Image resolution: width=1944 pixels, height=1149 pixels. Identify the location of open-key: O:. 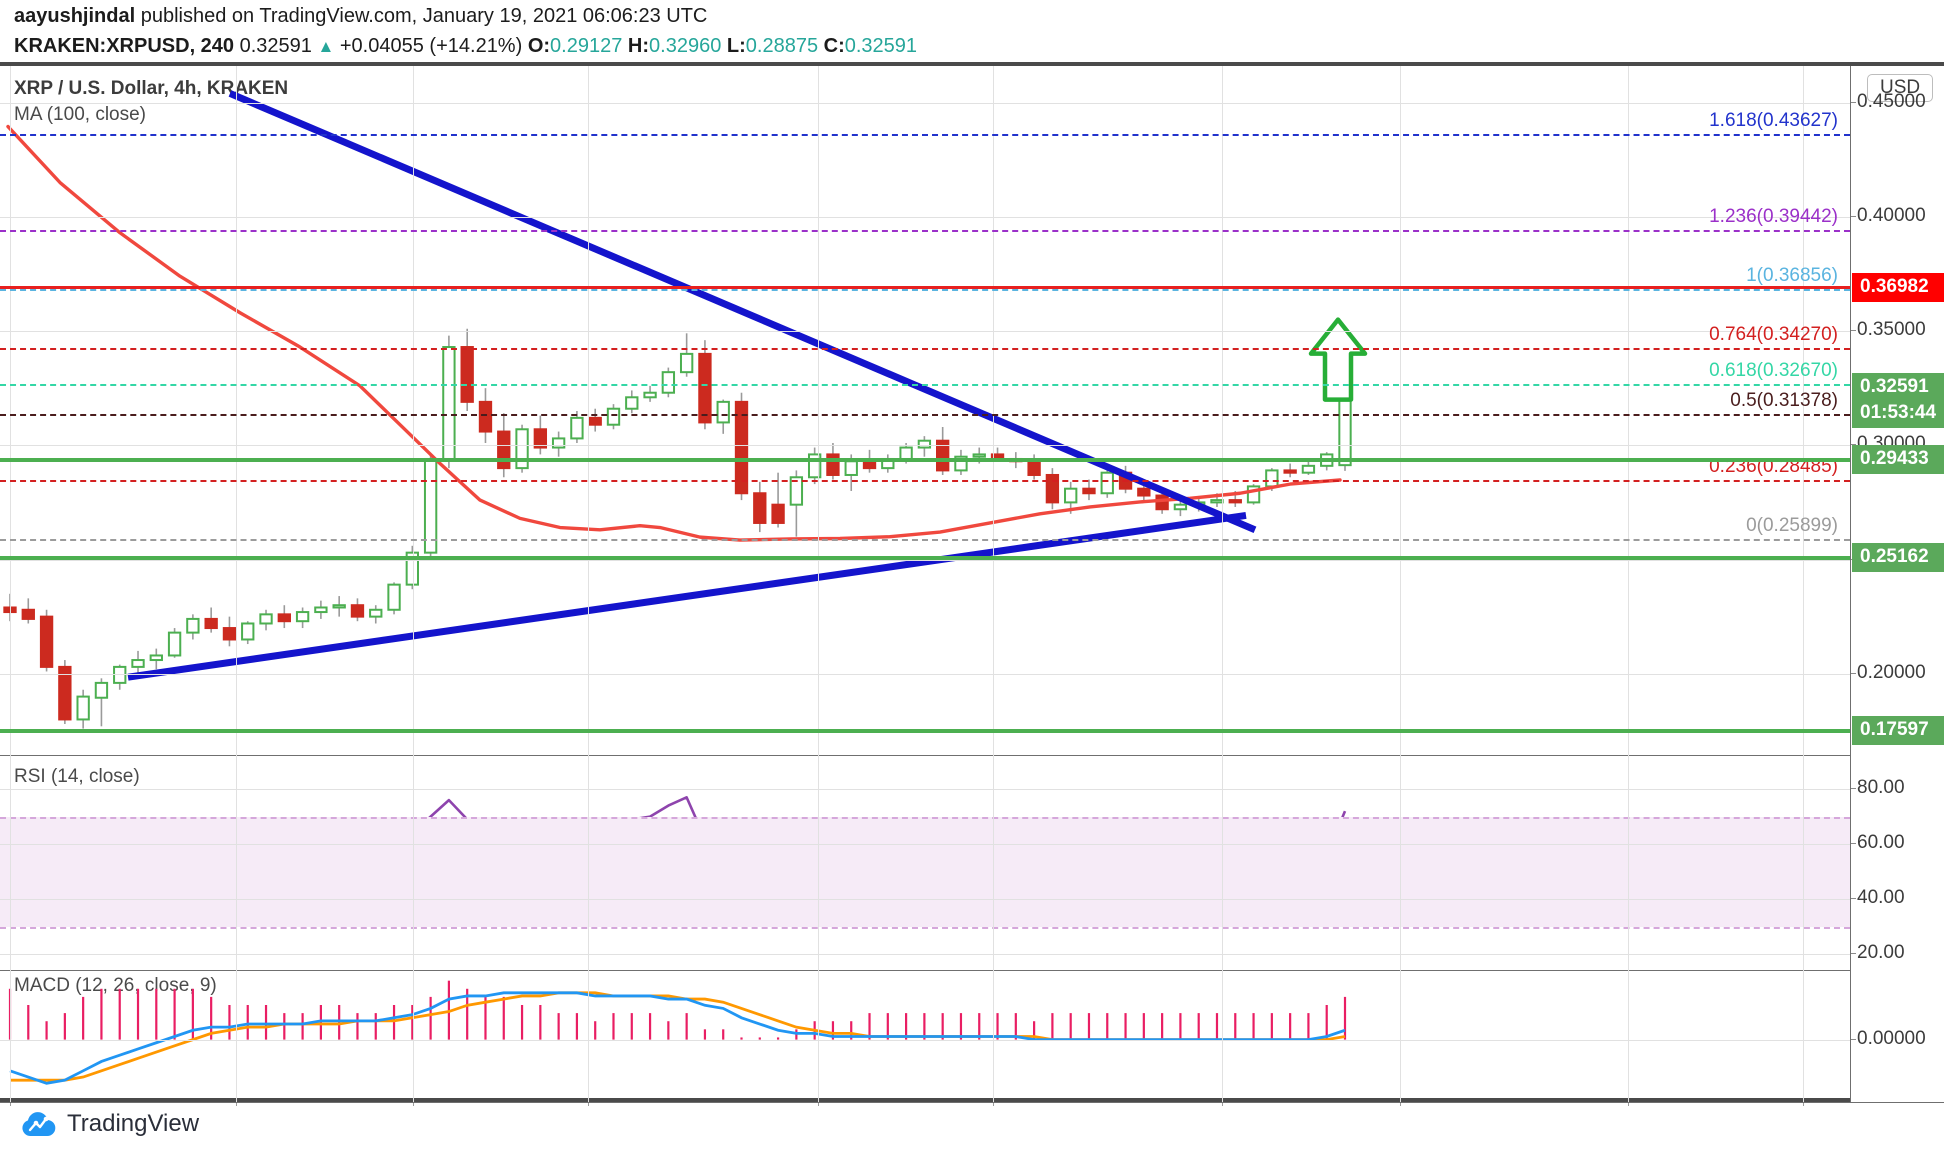
(539, 46).